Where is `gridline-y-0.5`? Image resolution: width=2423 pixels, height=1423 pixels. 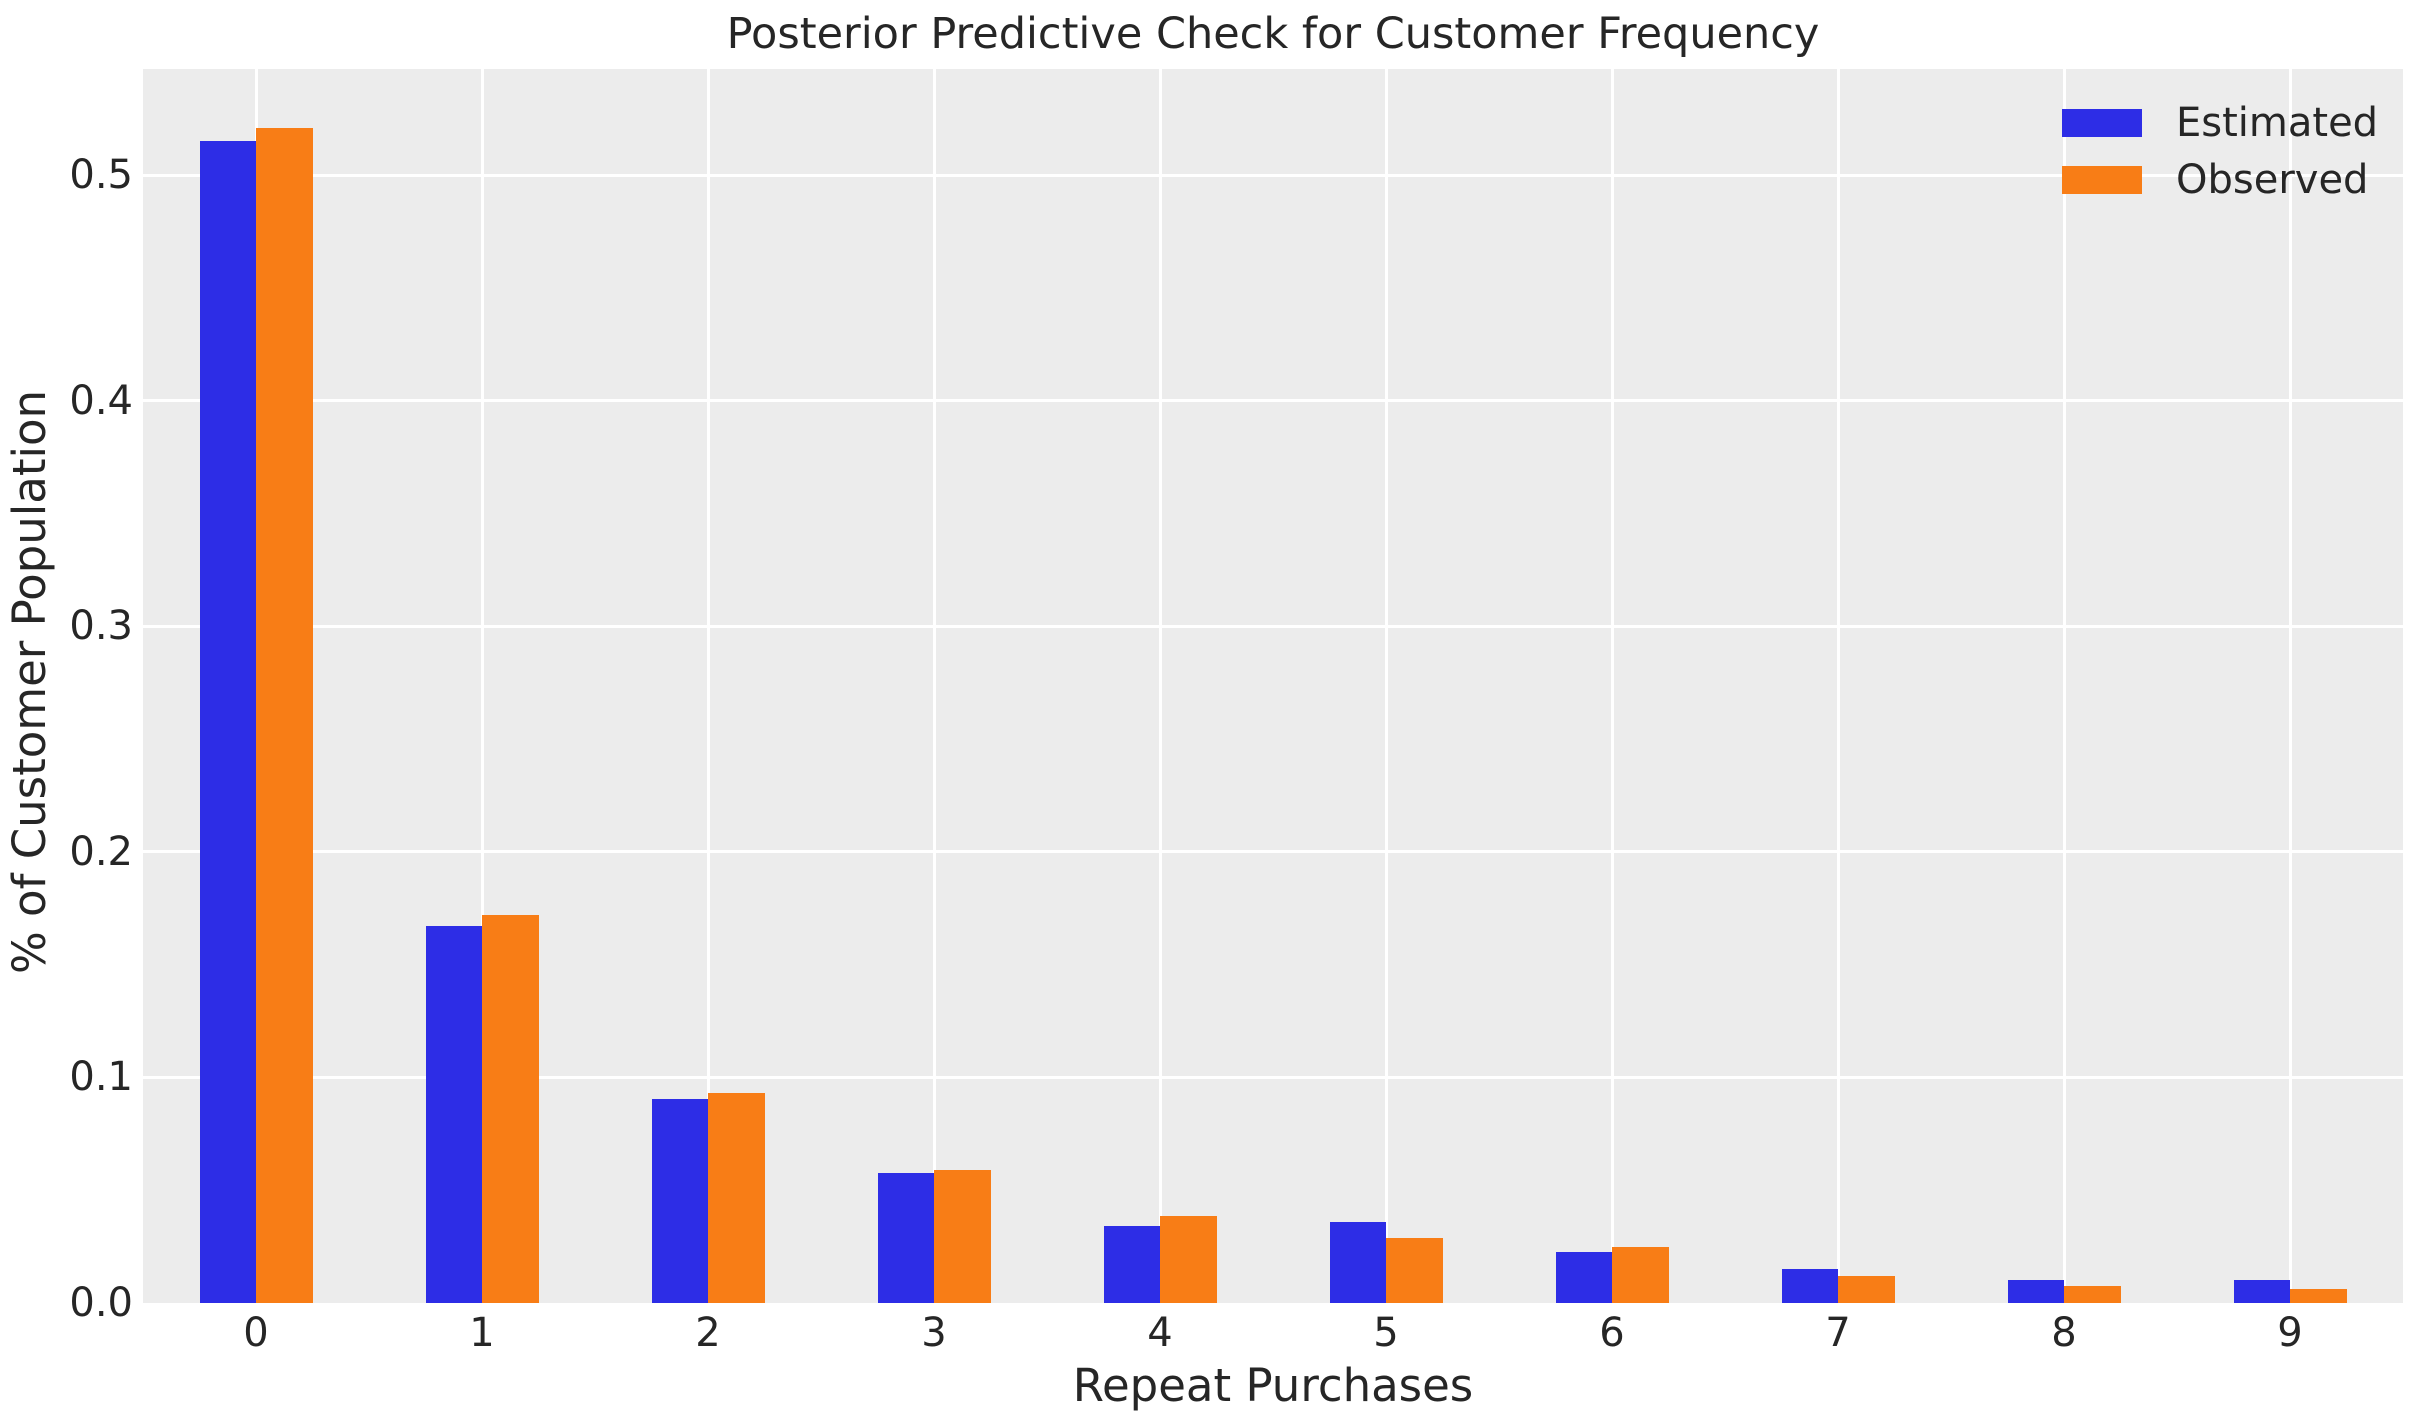
gridline-y-0.5 is located at coordinates (1273, 175).